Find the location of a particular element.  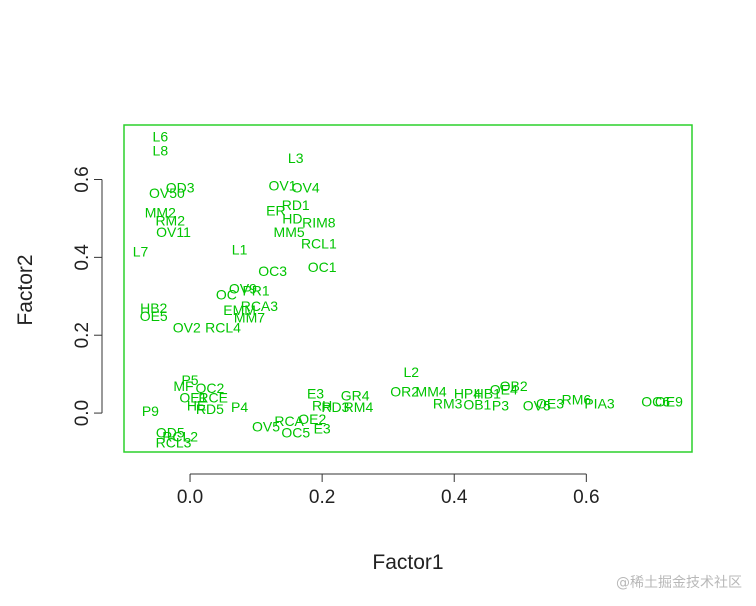

data-point-label: L1 is located at coordinates (240, 250).